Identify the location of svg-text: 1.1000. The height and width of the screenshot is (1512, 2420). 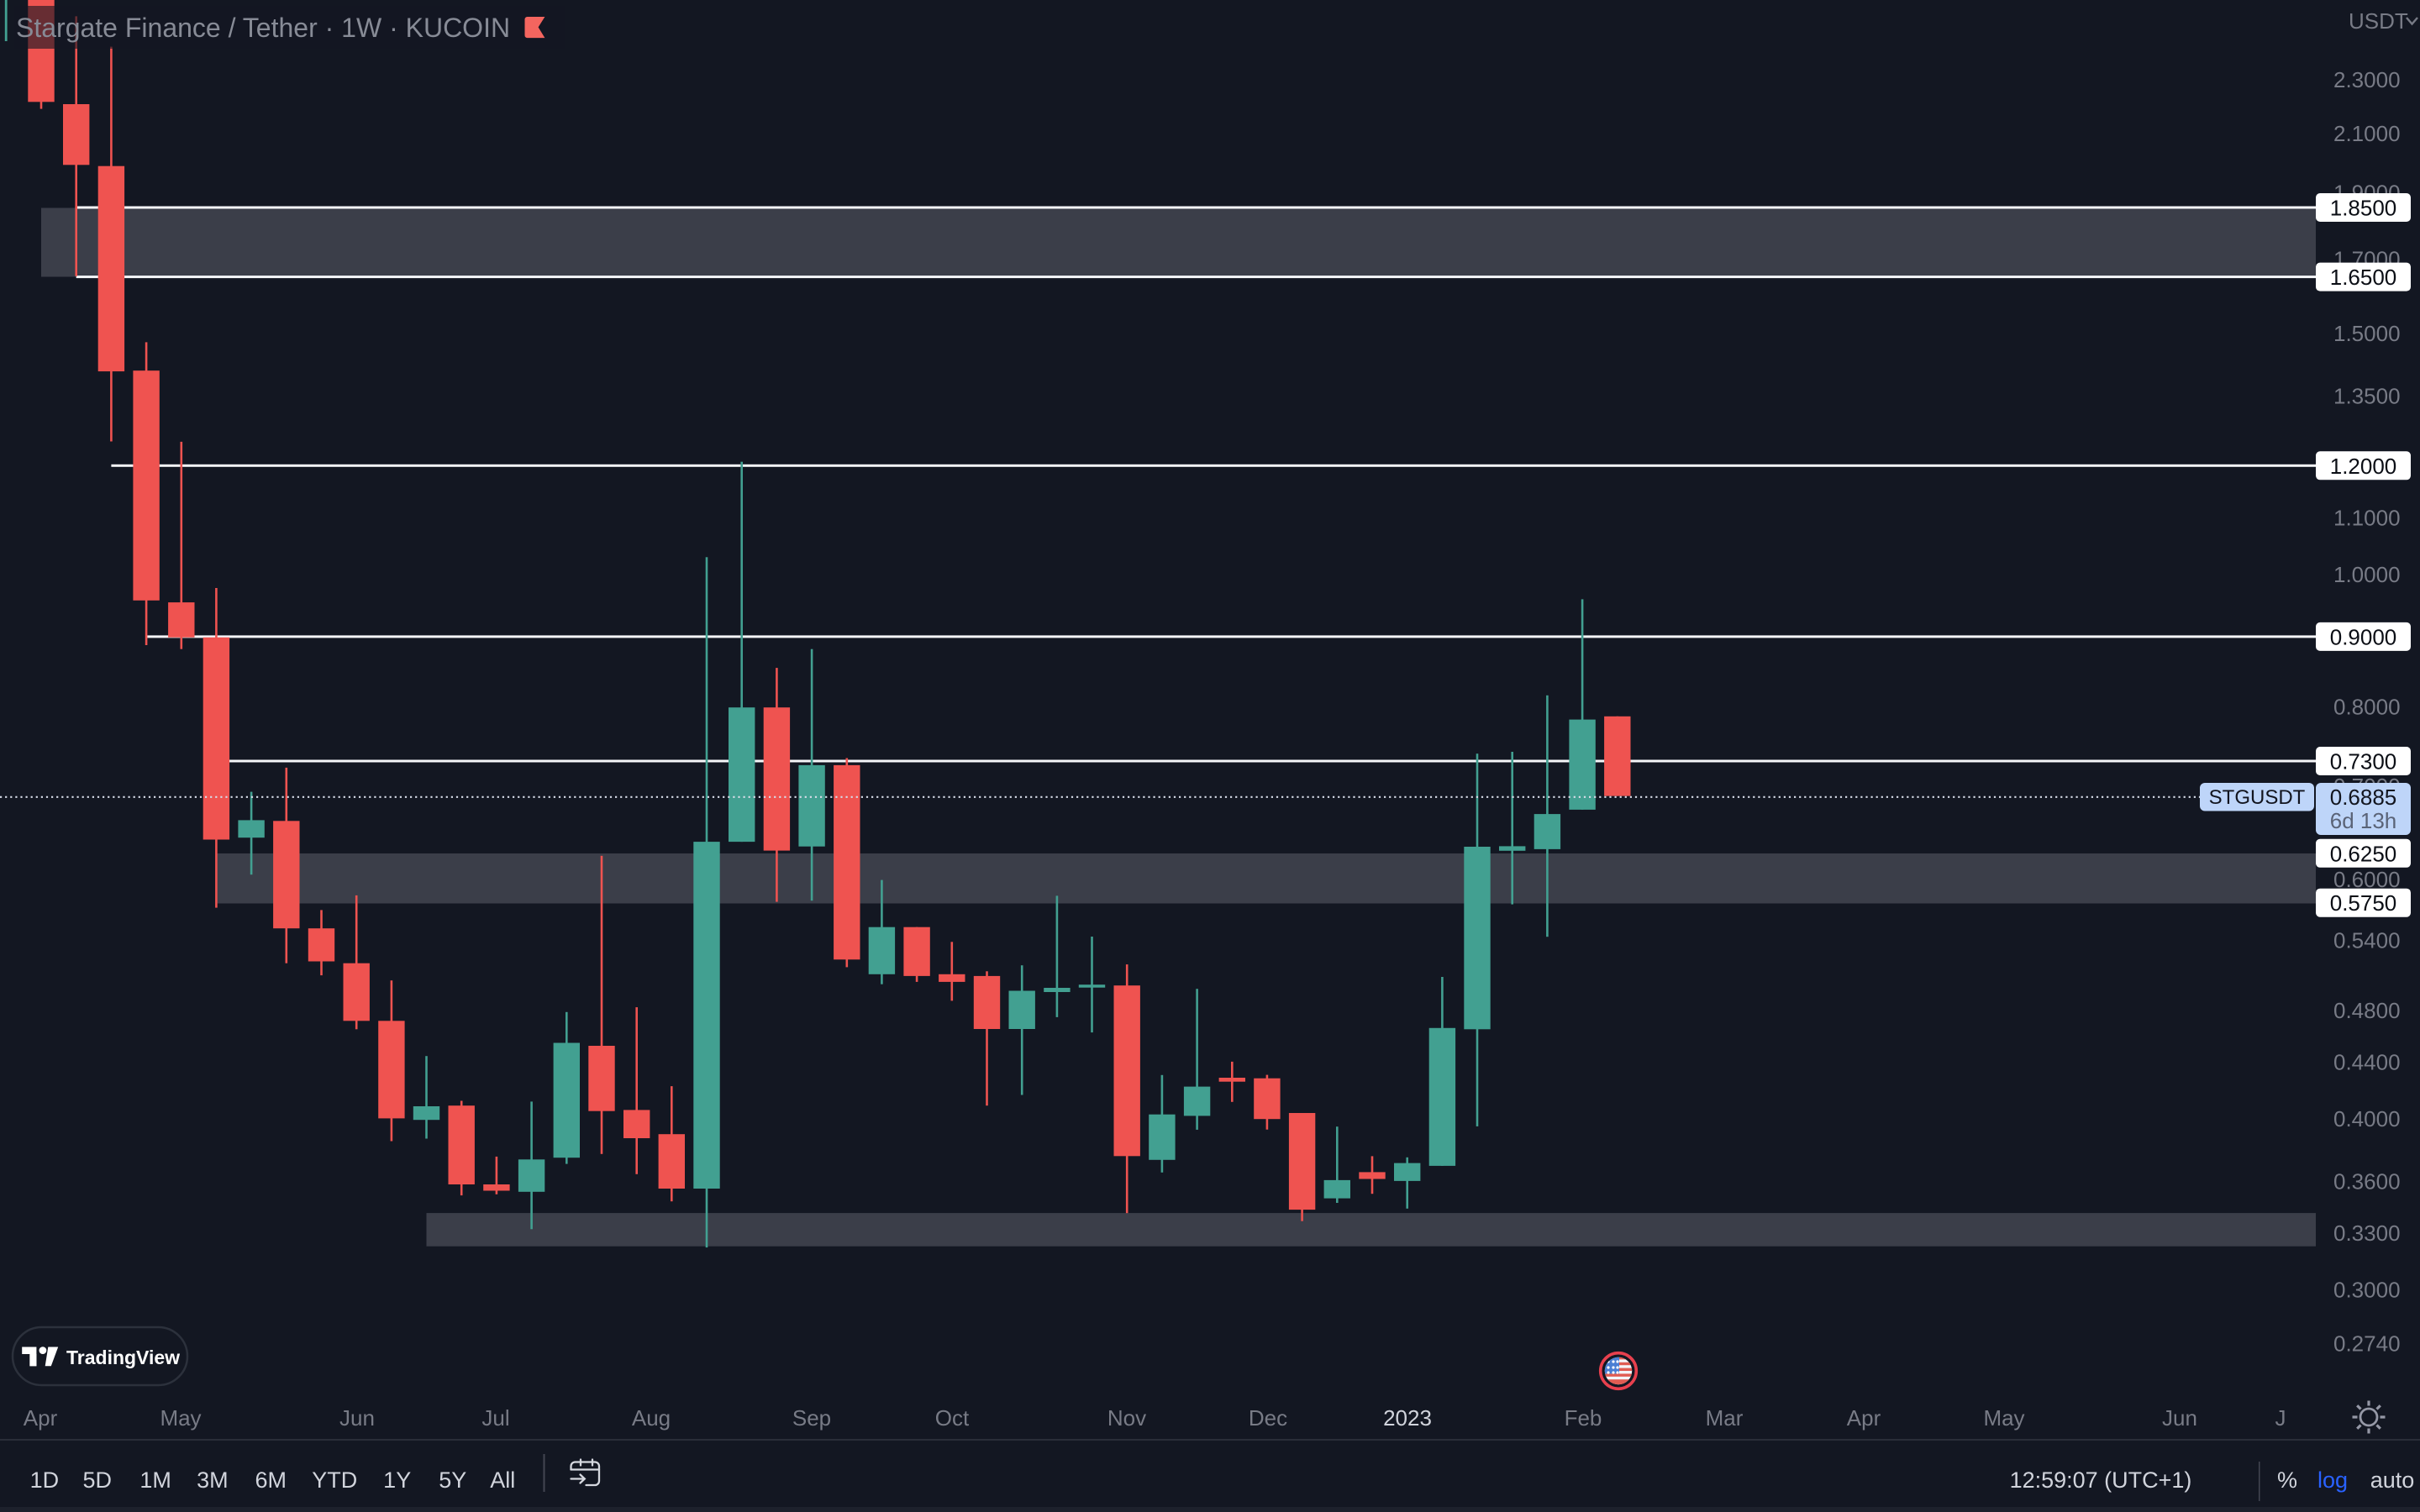
(2367, 517).